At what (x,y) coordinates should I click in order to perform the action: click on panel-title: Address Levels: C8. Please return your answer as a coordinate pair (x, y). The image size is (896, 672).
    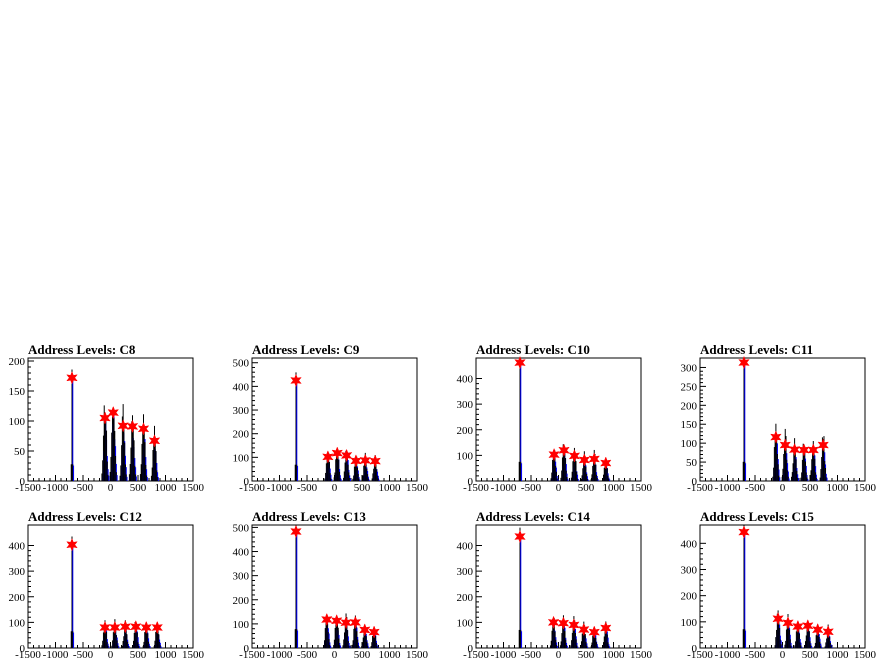
    Looking at the image, I should click on (82, 349).